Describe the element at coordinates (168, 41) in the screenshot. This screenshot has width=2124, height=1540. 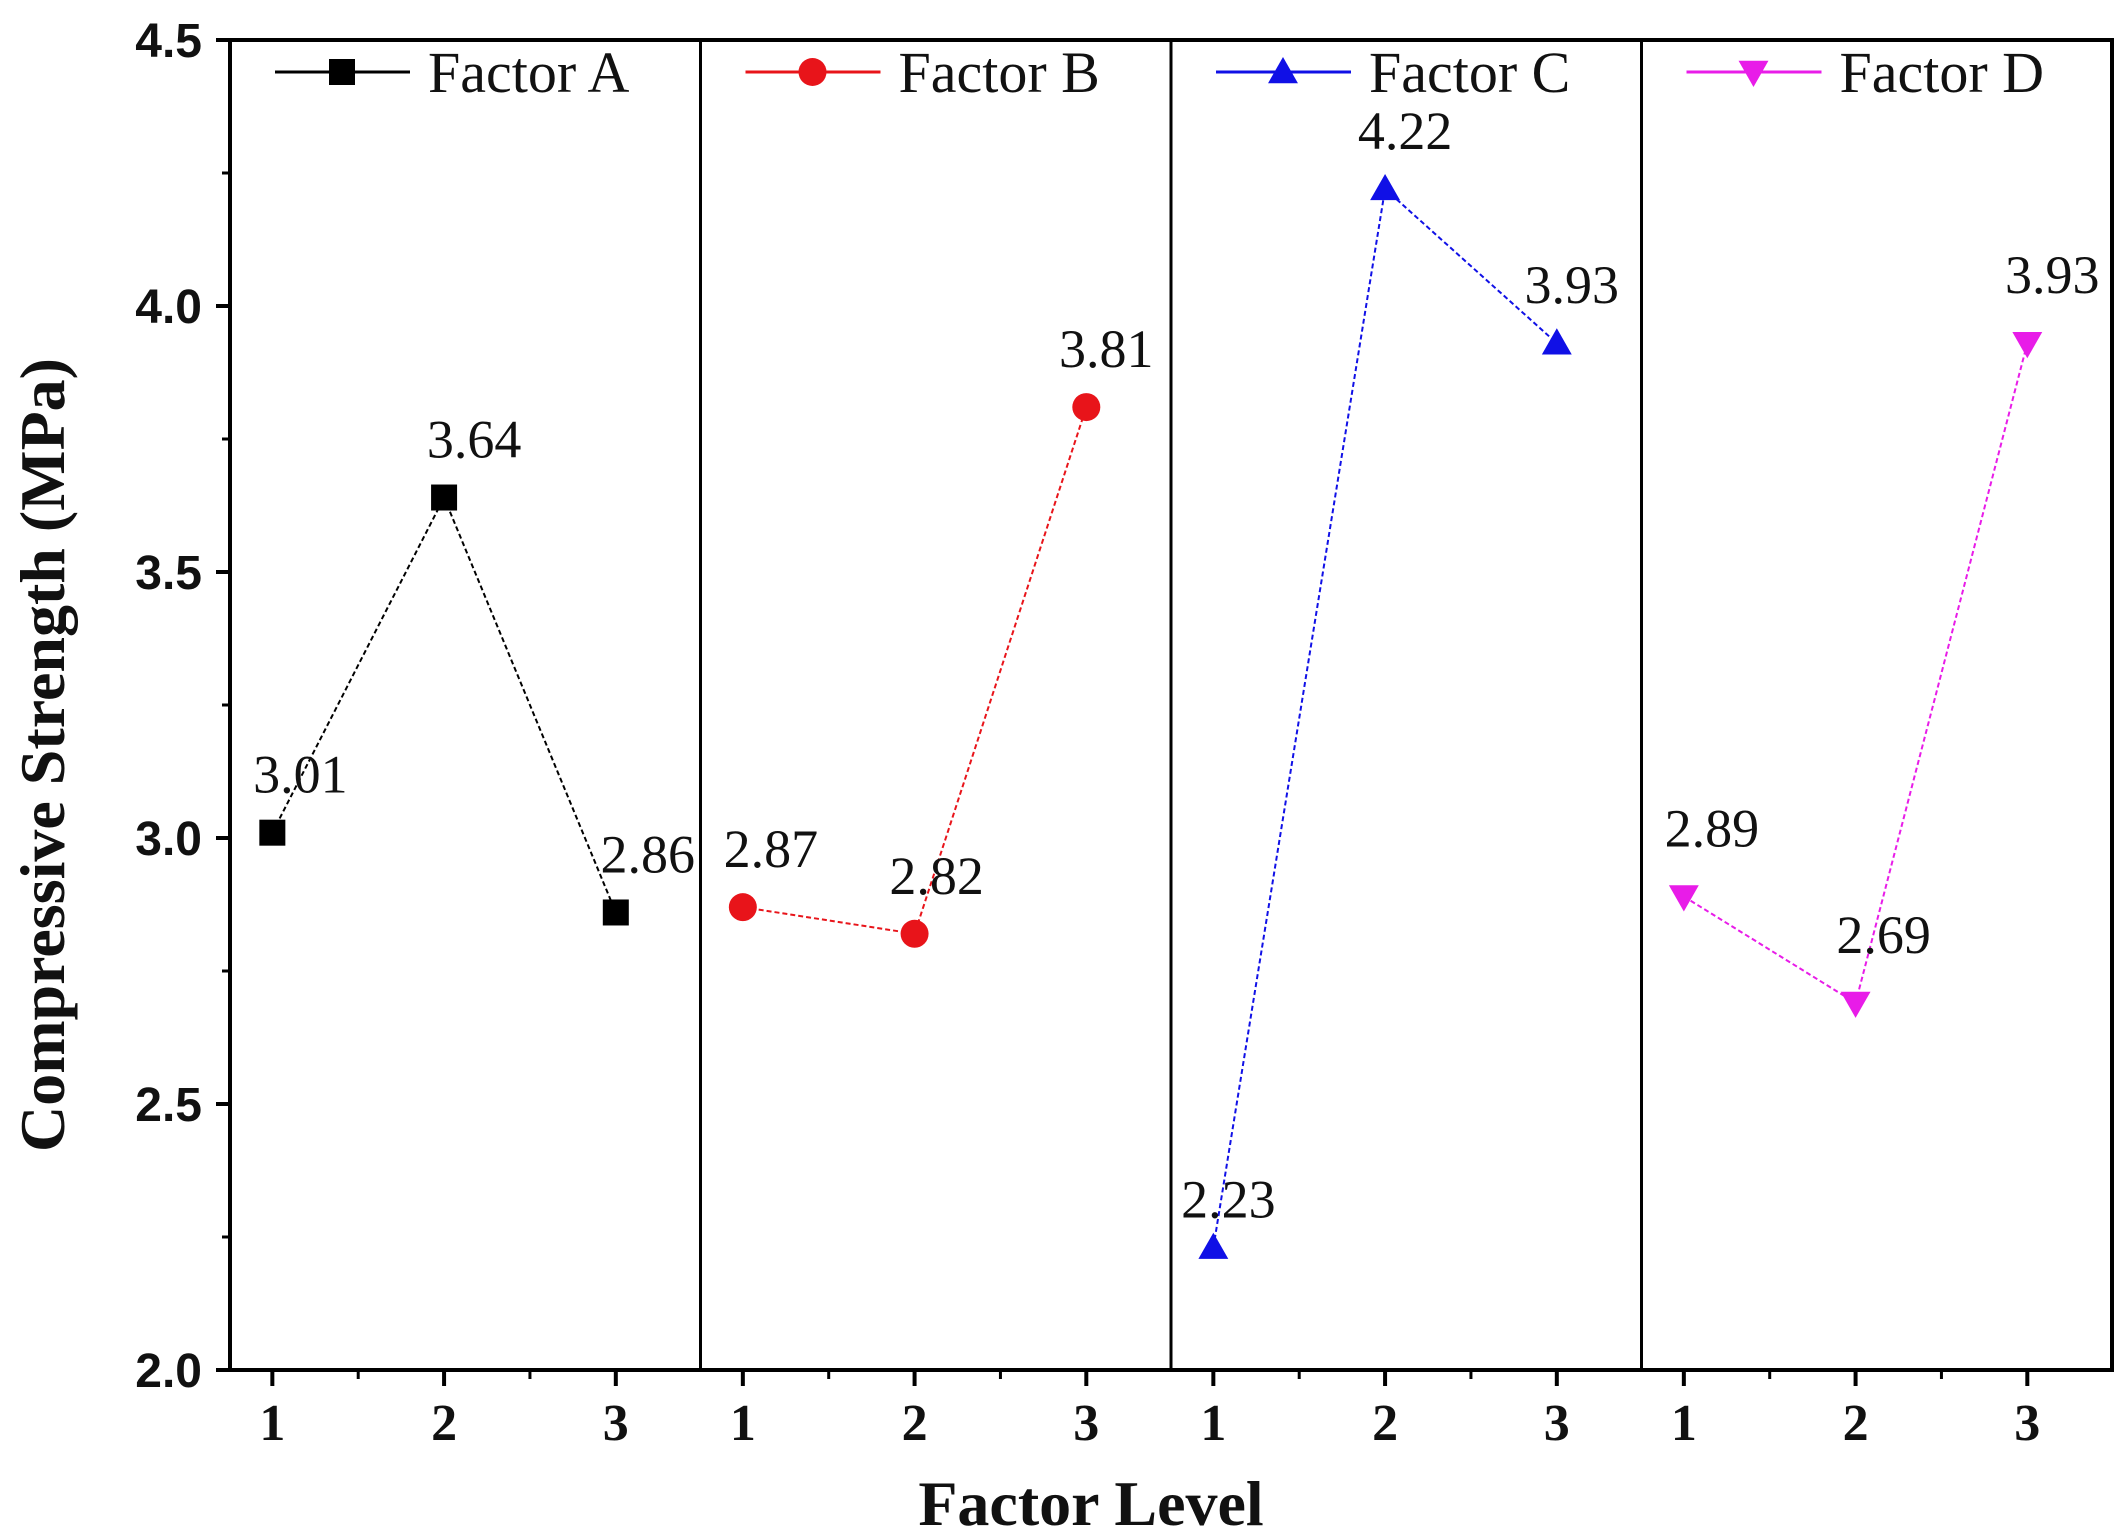
I see `y-tick-label: 4.5` at that location.